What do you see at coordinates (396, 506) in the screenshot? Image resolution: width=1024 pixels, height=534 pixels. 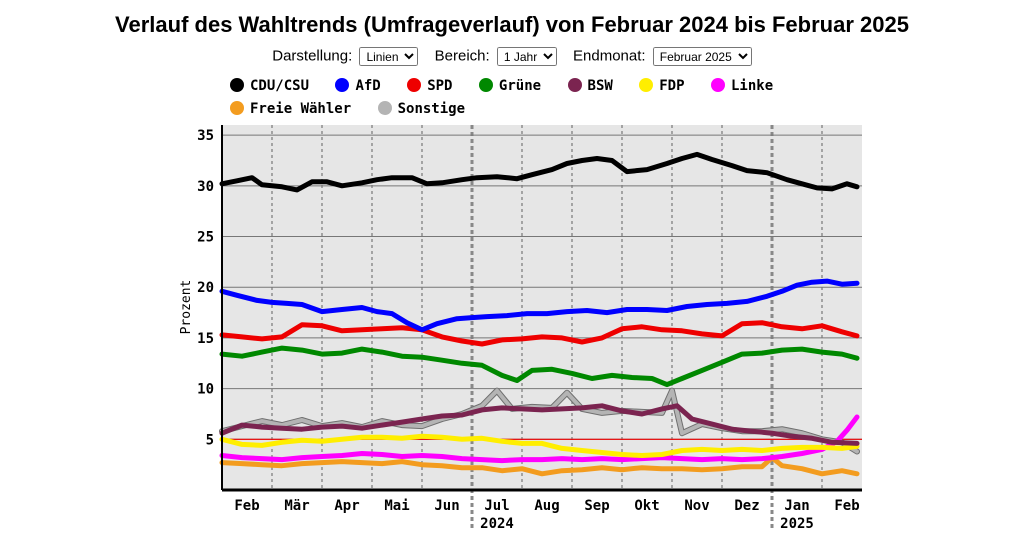 I see `x-tick-label: Mai` at bounding box center [396, 506].